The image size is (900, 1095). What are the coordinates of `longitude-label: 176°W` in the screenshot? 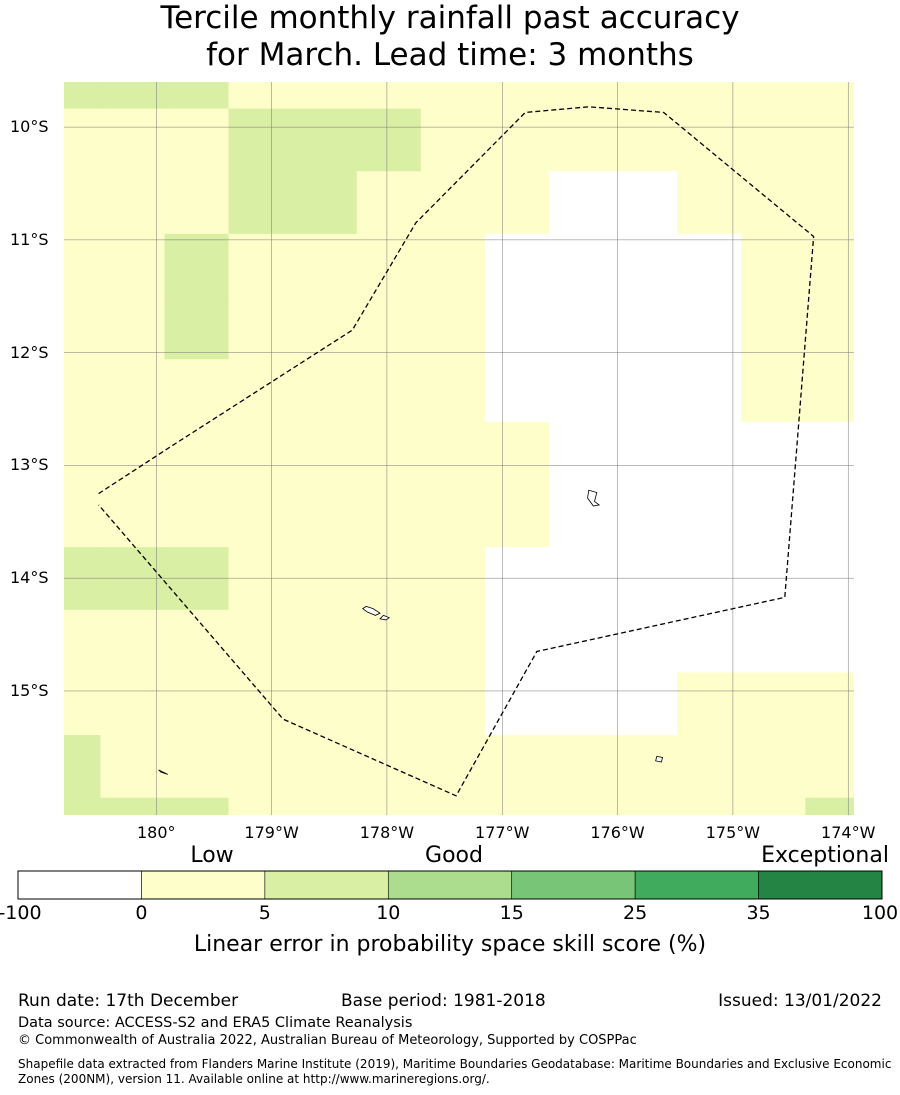 It's located at (617, 832).